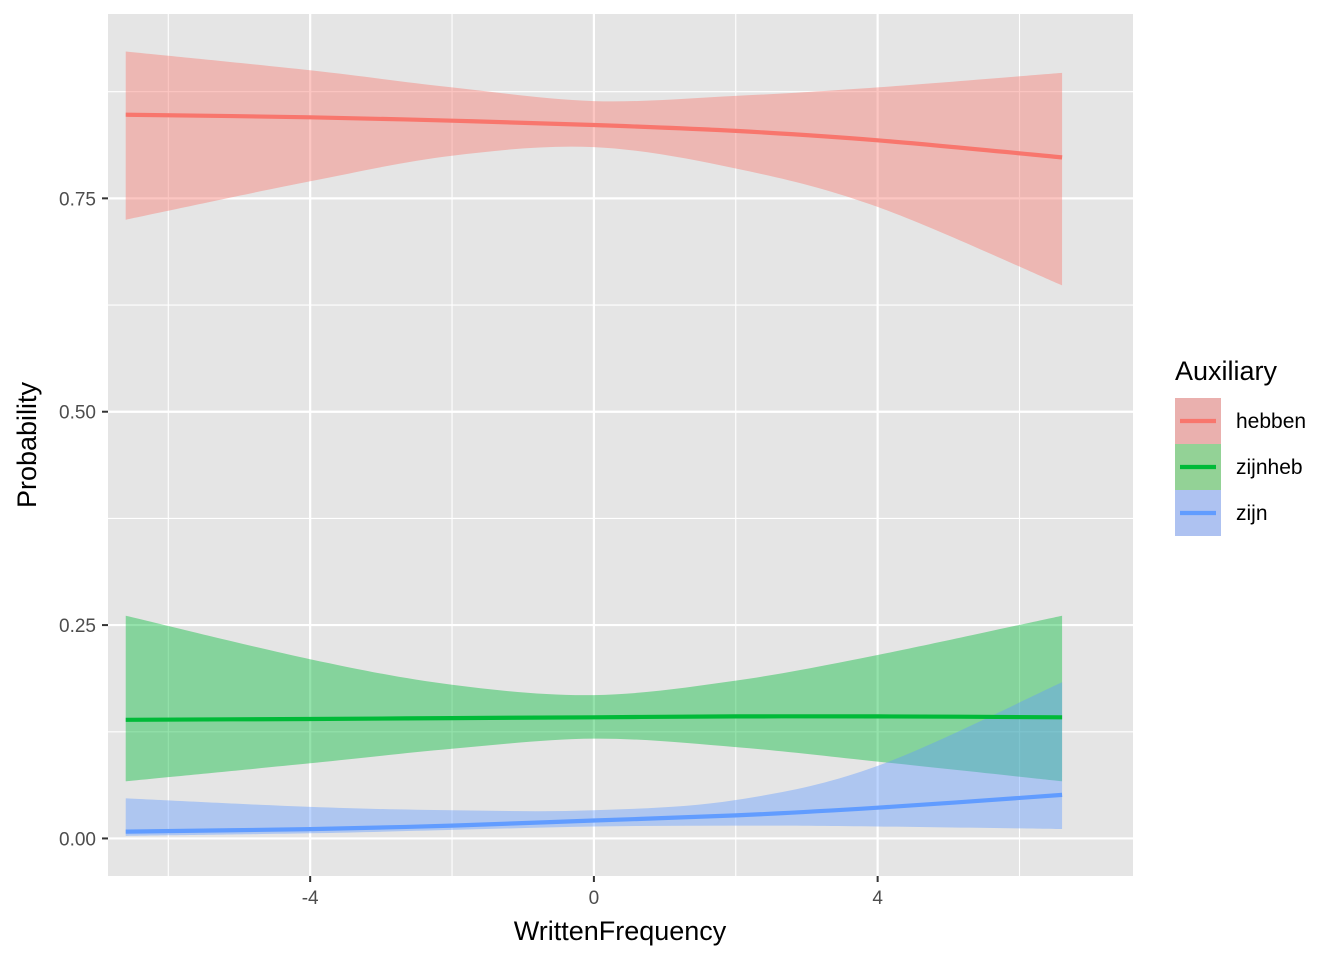 This screenshot has height=960, width=1344. What do you see at coordinates (1269, 467) in the screenshot?
I see `legend-label-zijnheb: zijnheb` at bounding box center [1269, 467].